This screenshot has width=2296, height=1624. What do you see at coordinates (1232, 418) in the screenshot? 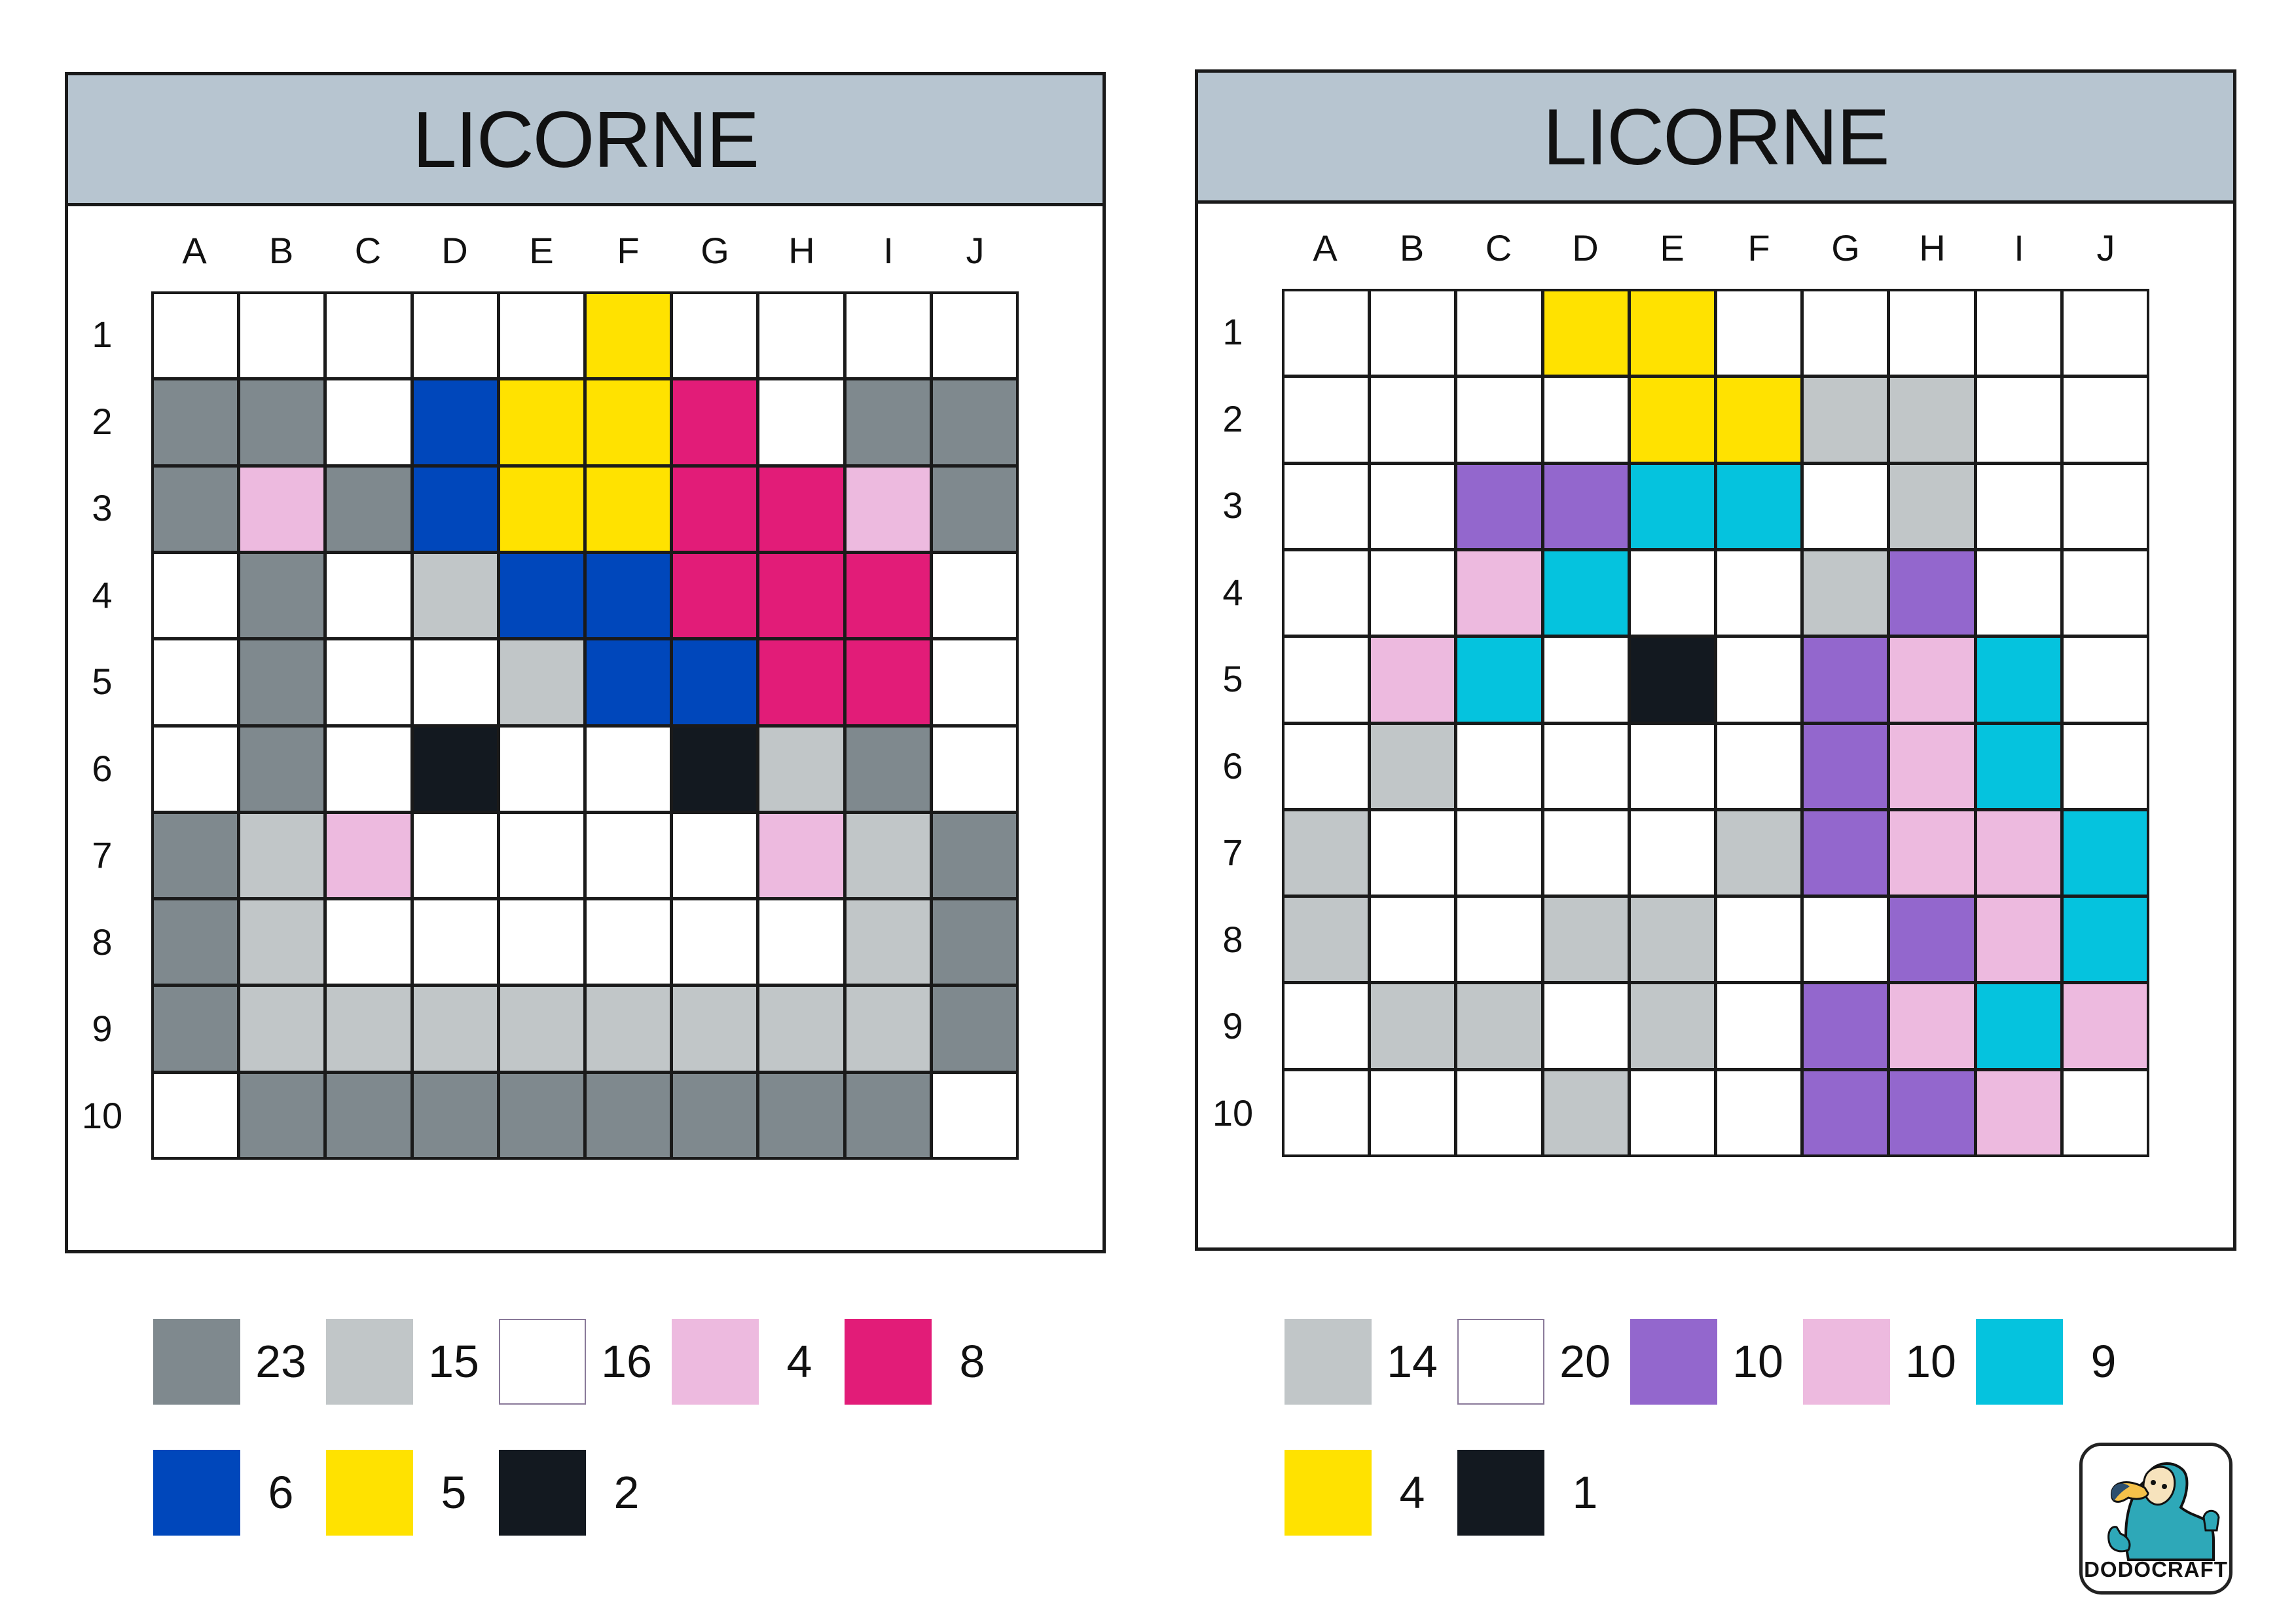
I see `right-row-label: 2` at bounding box center [1232, 418].